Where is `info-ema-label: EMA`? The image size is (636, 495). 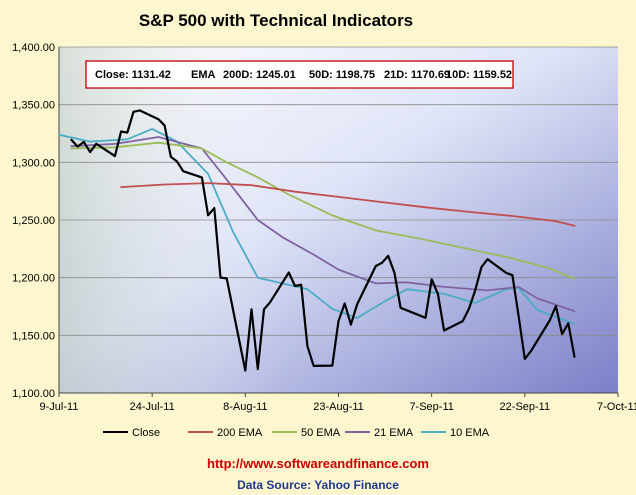
info-ema-label: EMA is located at coordinates (203, 75).